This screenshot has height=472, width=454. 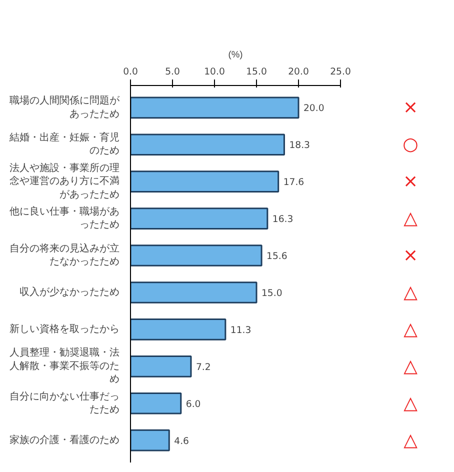 I want to click on y-tick-label: 法人や施設・事業所の理念や運営のあり方に不満があったため, so click(x=65, y=181).